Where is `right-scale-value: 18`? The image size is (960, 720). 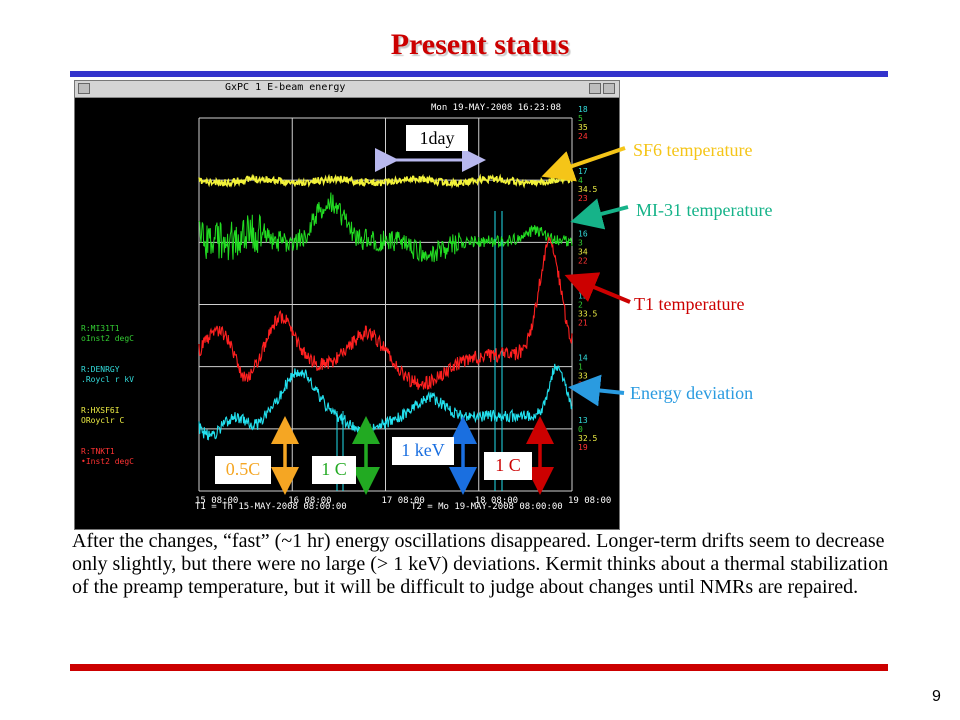 right-scale-value: 18 is located at coordinates (583, 109).